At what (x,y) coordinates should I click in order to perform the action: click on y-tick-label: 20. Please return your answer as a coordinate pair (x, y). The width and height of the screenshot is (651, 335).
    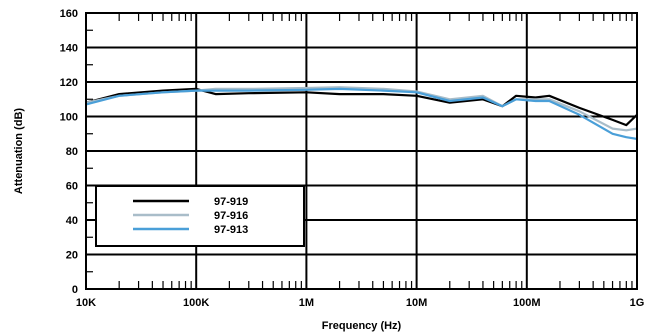
    Looking at the image, I should click on (72, 256).